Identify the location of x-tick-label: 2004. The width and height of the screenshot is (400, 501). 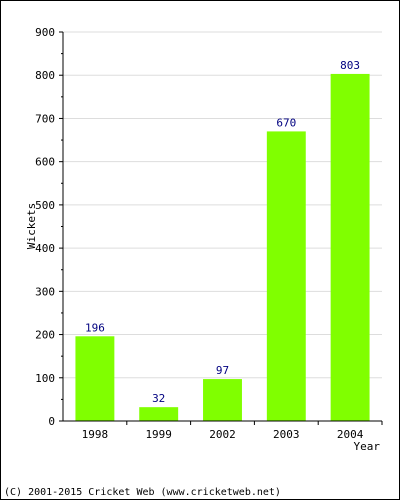
(350, 434).